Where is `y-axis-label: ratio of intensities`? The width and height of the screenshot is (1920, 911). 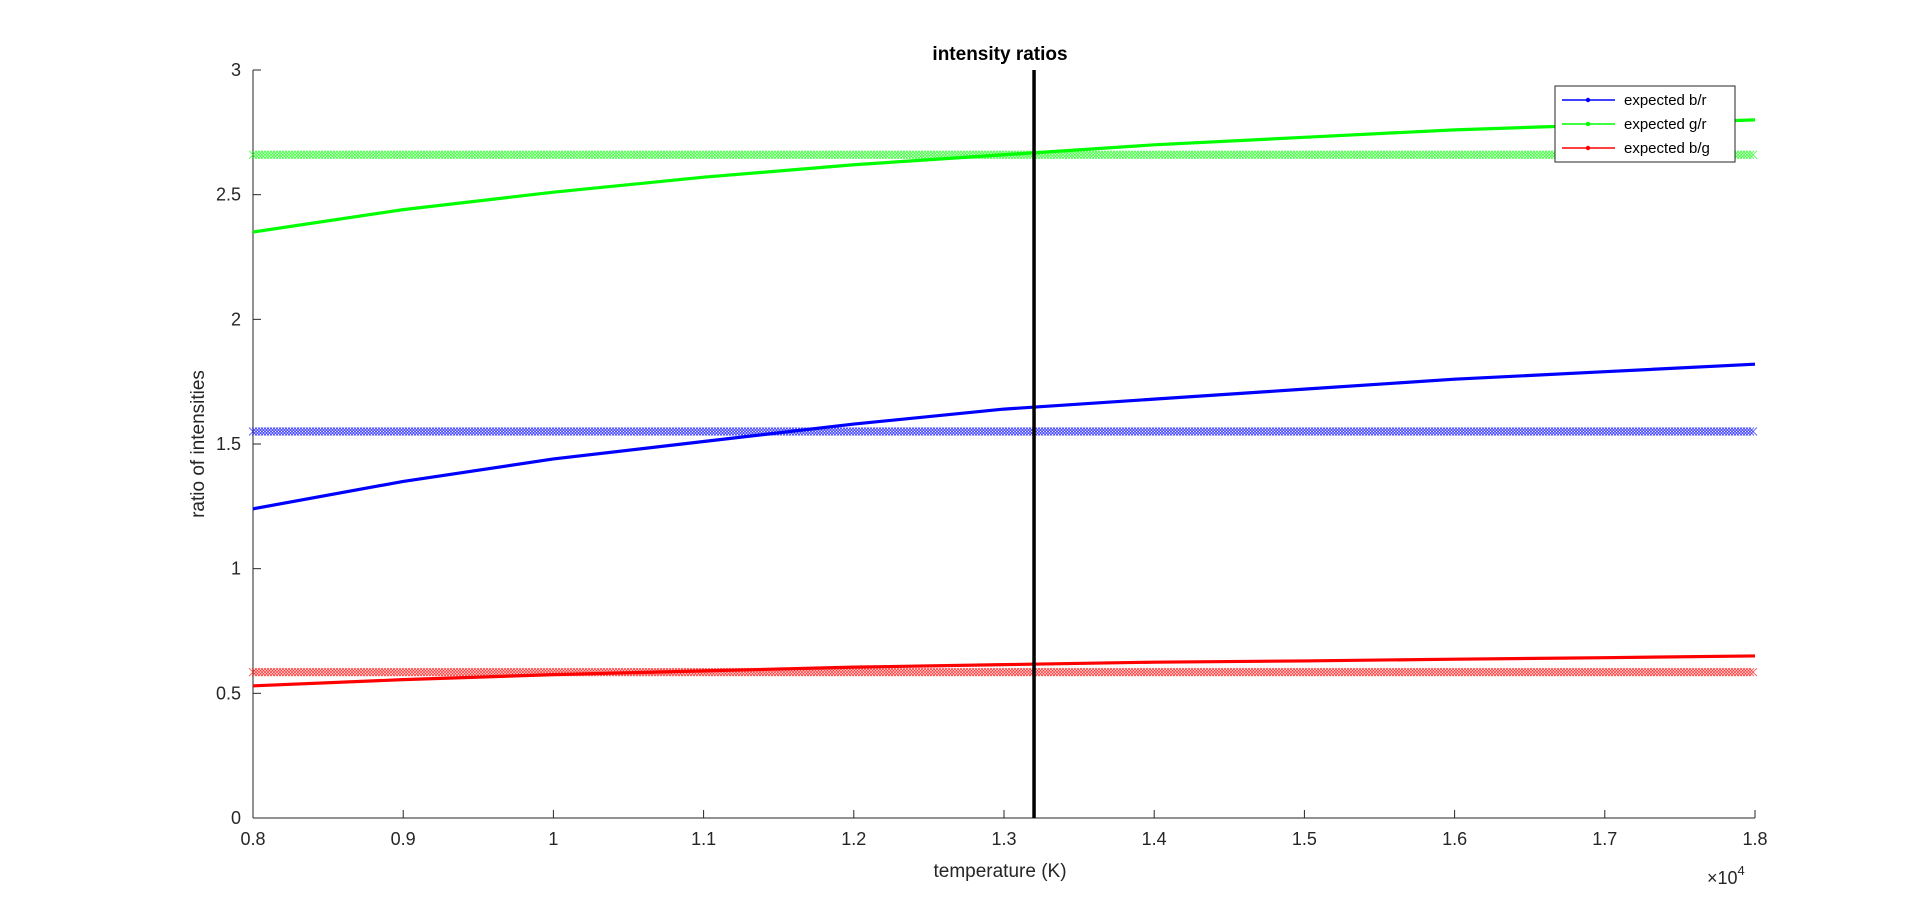
y-axis-label: ratio of intensities is located at coordinates (198, 444).